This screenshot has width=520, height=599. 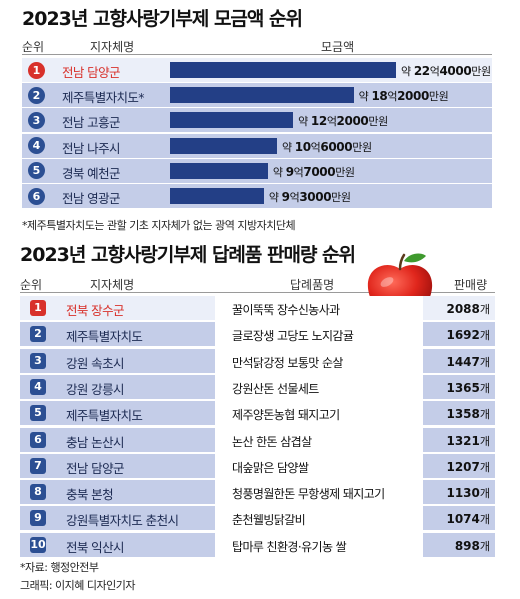 What do you see at coordinates (472, 545) in the screenshot?
I see `sales-label: 898개` at bounding box center [472, 545].